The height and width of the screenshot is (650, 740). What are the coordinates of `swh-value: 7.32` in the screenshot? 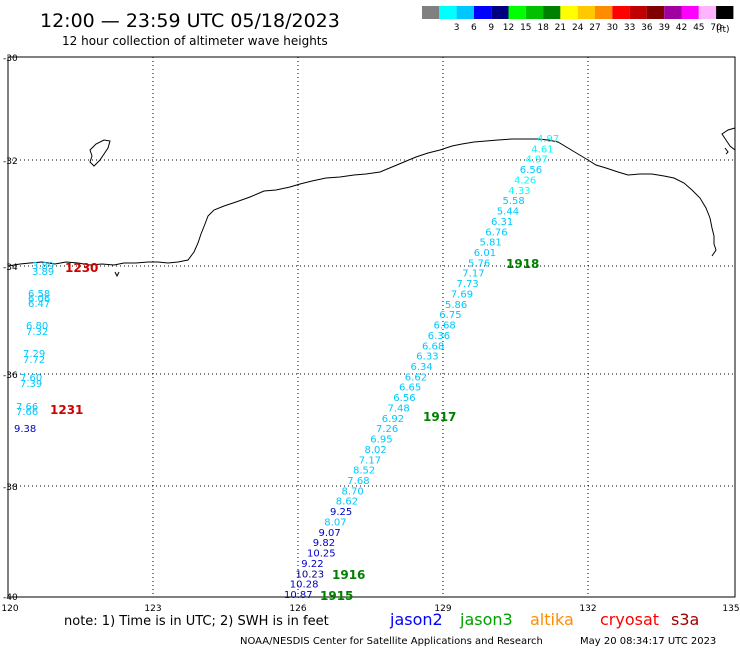 It's located at (37, 332).